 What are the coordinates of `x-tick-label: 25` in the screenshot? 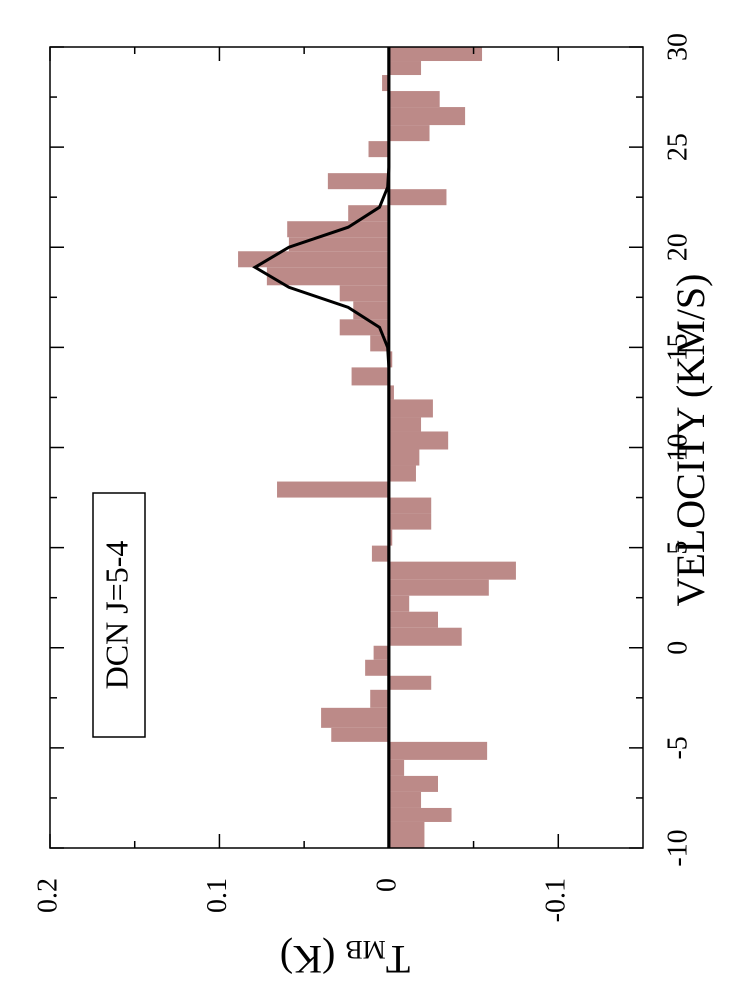 It's located at (677, 147).